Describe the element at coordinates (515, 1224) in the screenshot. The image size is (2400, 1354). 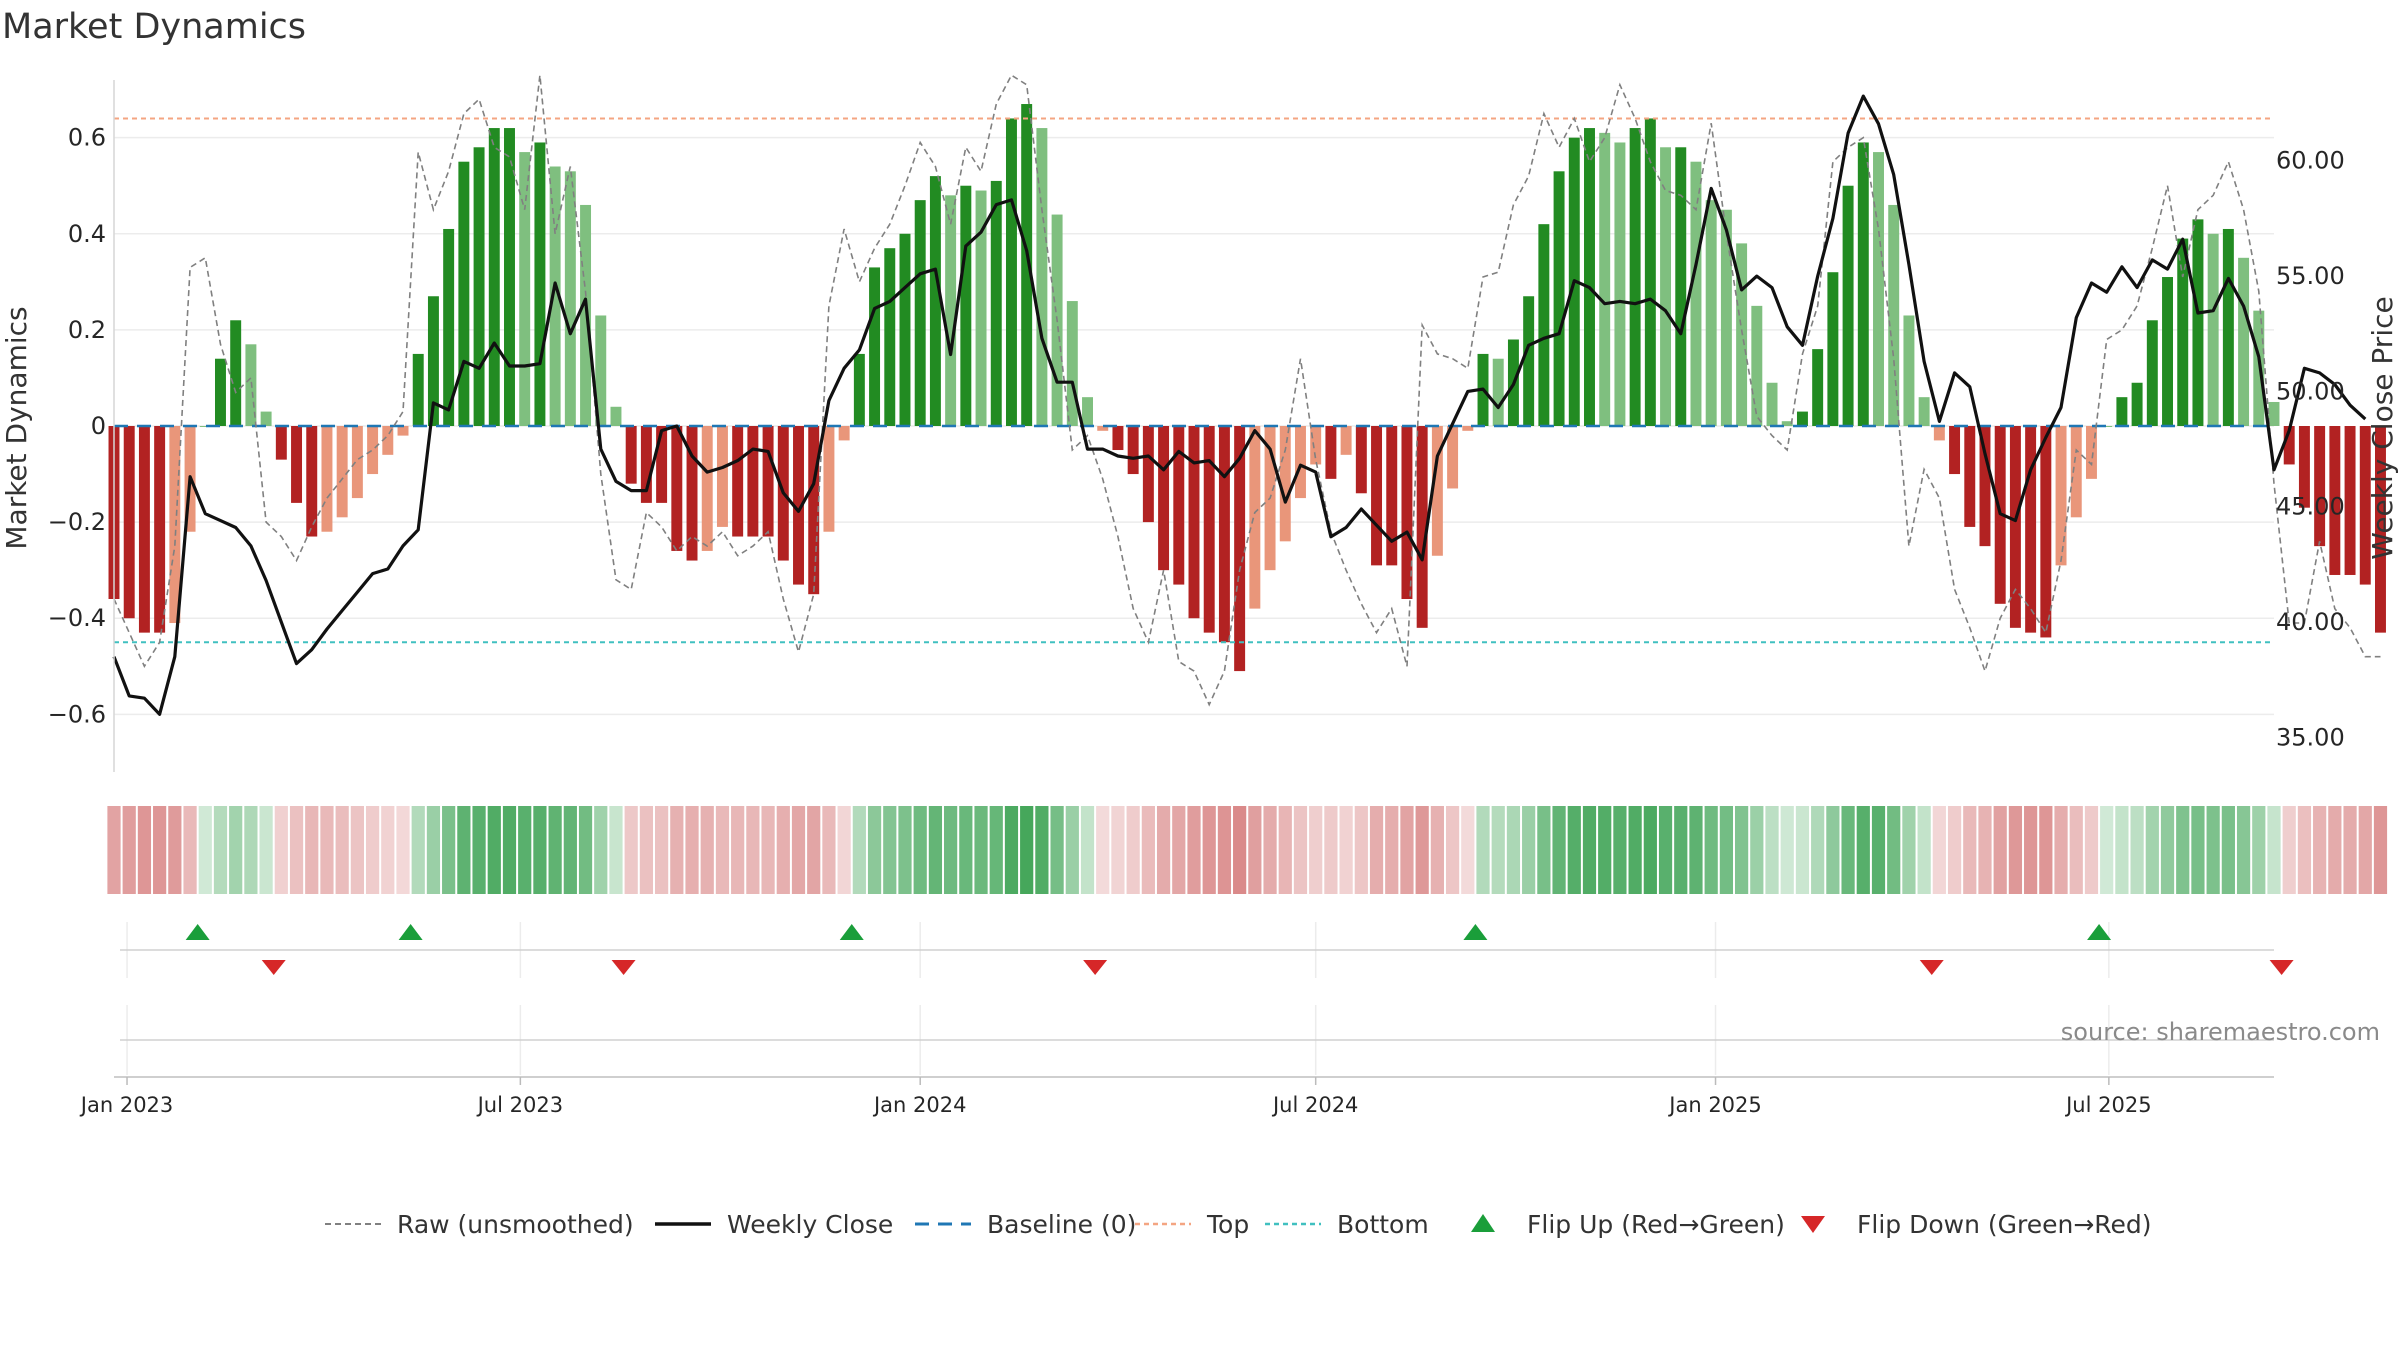
I see `legend-label: Raw (unsmoothed)` at that location.